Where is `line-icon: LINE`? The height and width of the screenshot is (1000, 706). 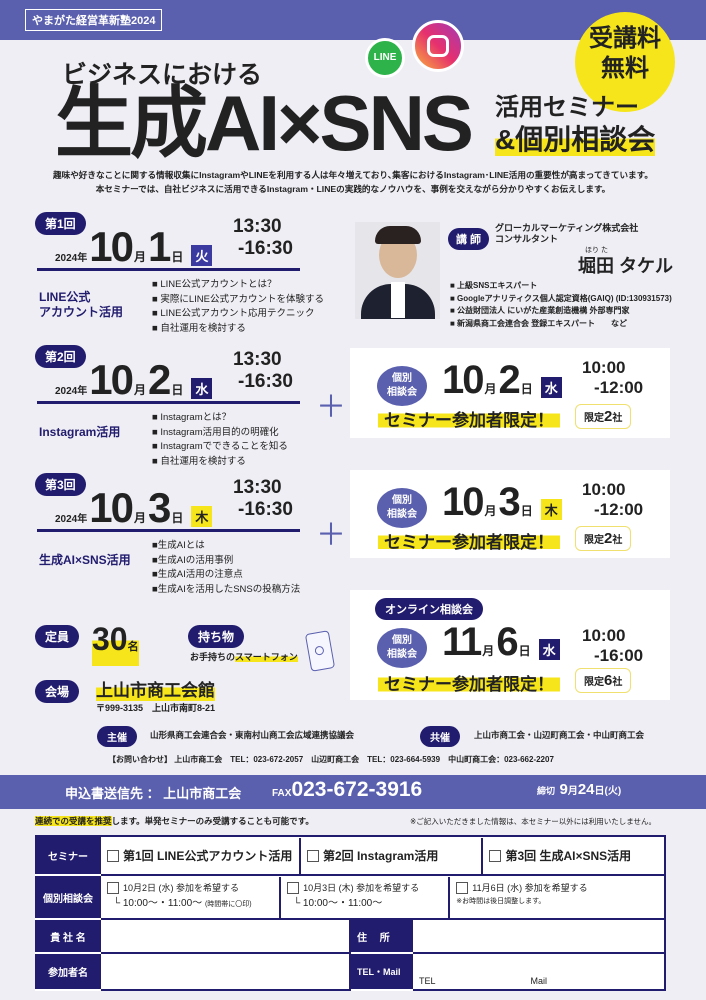
line-icon: LINE is located at coordinates (385, 58).